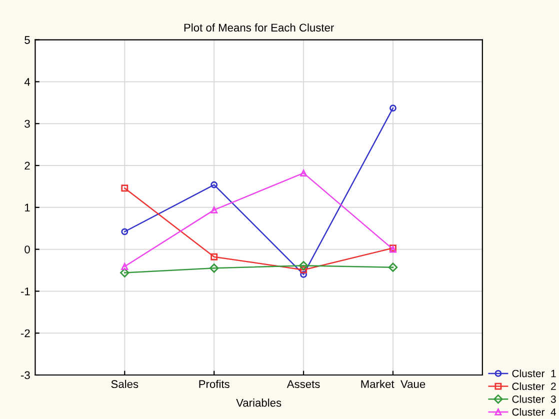 The height and width of the screenshot is (419, 559). Describe the element at coordinates (27, 124) in the screenshot. I see `y-tick-label: 3` at that location.